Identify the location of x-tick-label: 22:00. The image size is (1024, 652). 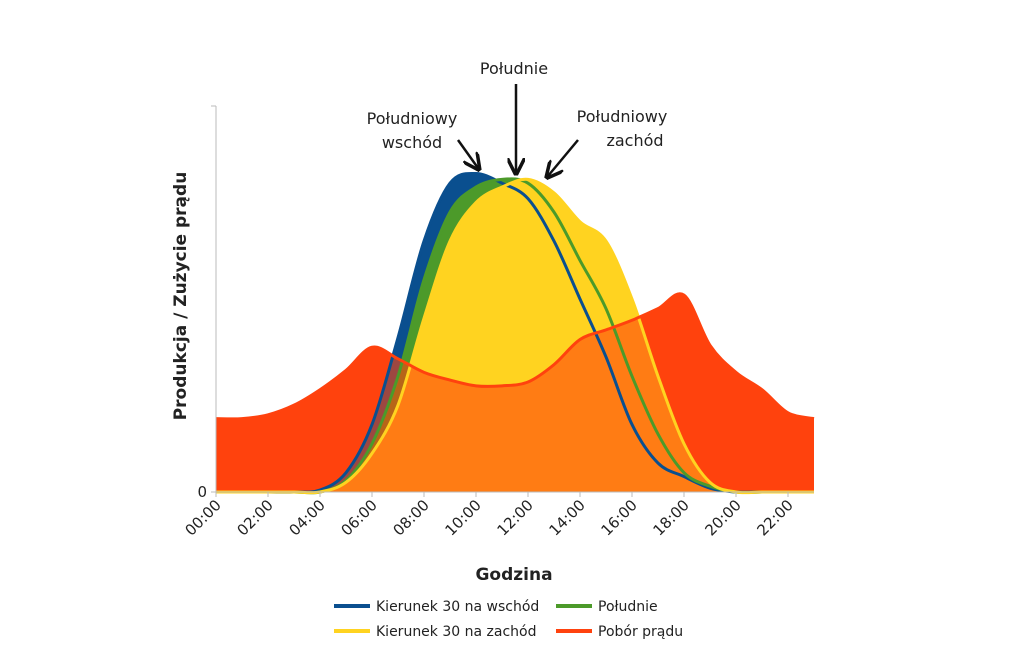
(775, 517).